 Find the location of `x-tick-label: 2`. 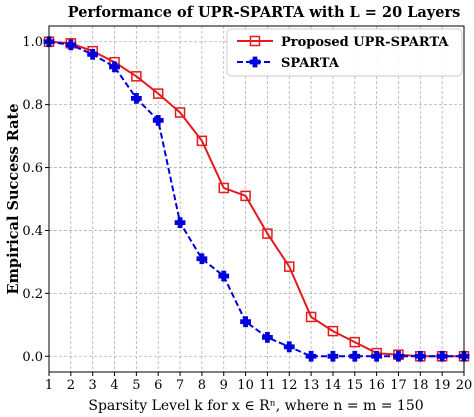

x-tick-label: 2 is located at coordinates (71, 385).